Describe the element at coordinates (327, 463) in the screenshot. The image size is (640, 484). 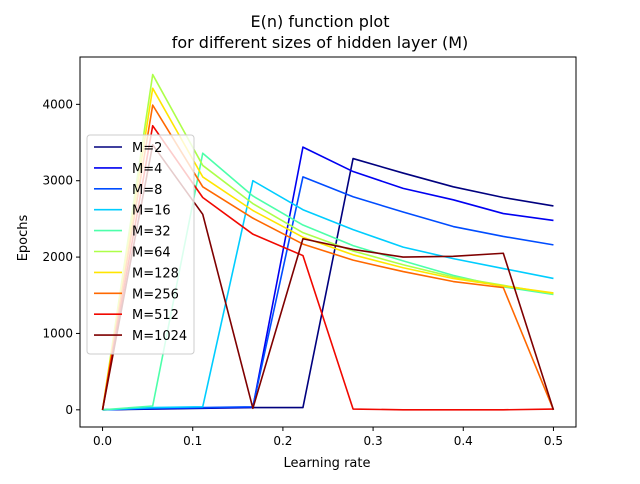
I see `x-axis-label: Learning rate` at that location.